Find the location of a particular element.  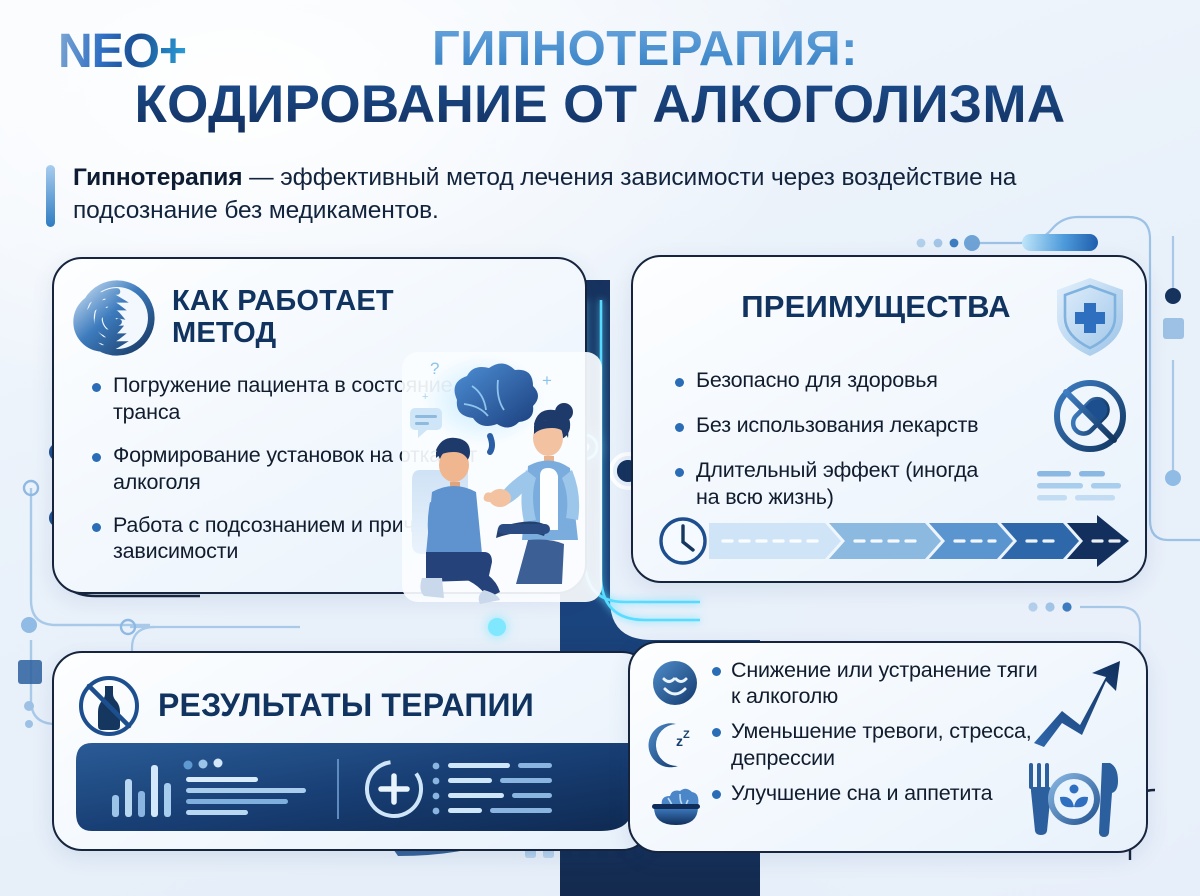

effect-label: Улучшение сна и аппетита is located at coordinates (862, 792).